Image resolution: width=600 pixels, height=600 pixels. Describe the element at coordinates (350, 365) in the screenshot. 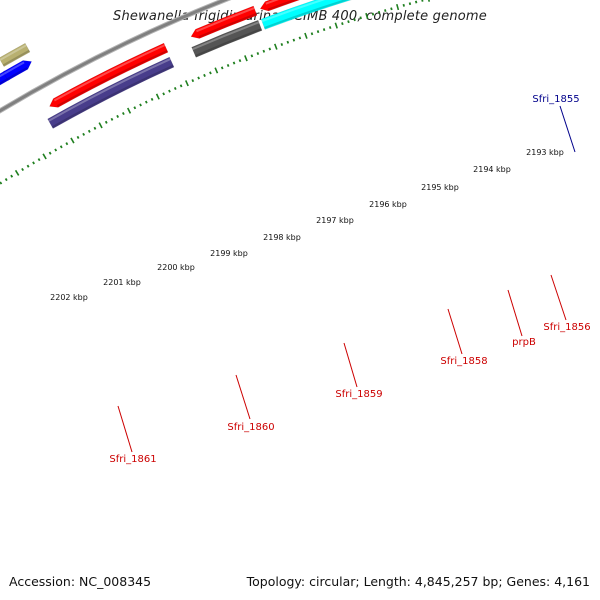

I see `label-sfri-1859-leader` at that location.